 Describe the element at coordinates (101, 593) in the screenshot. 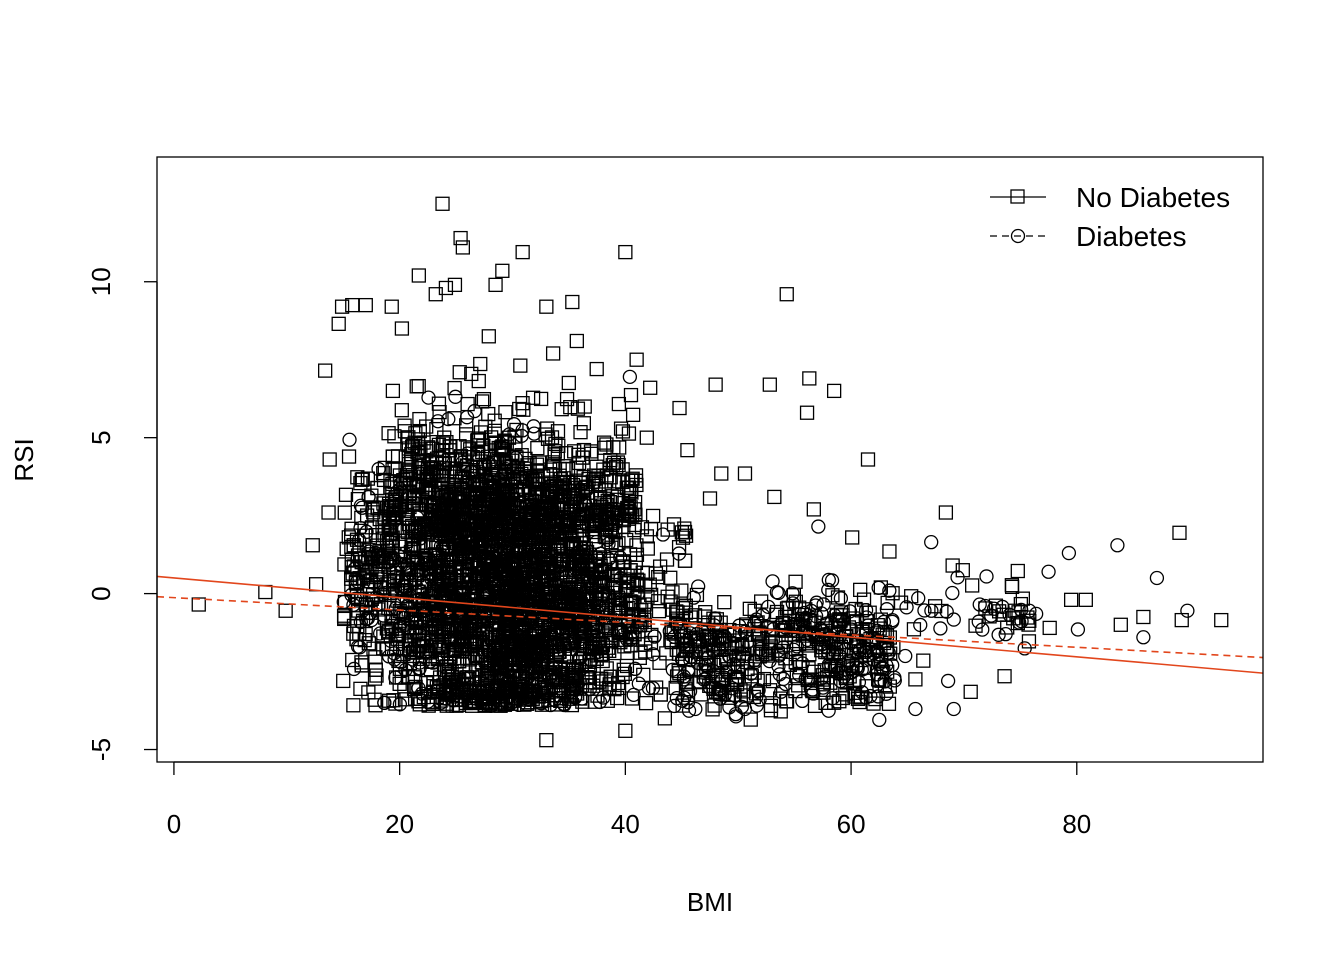

I see `y-tick-label-0: 0` at that location.